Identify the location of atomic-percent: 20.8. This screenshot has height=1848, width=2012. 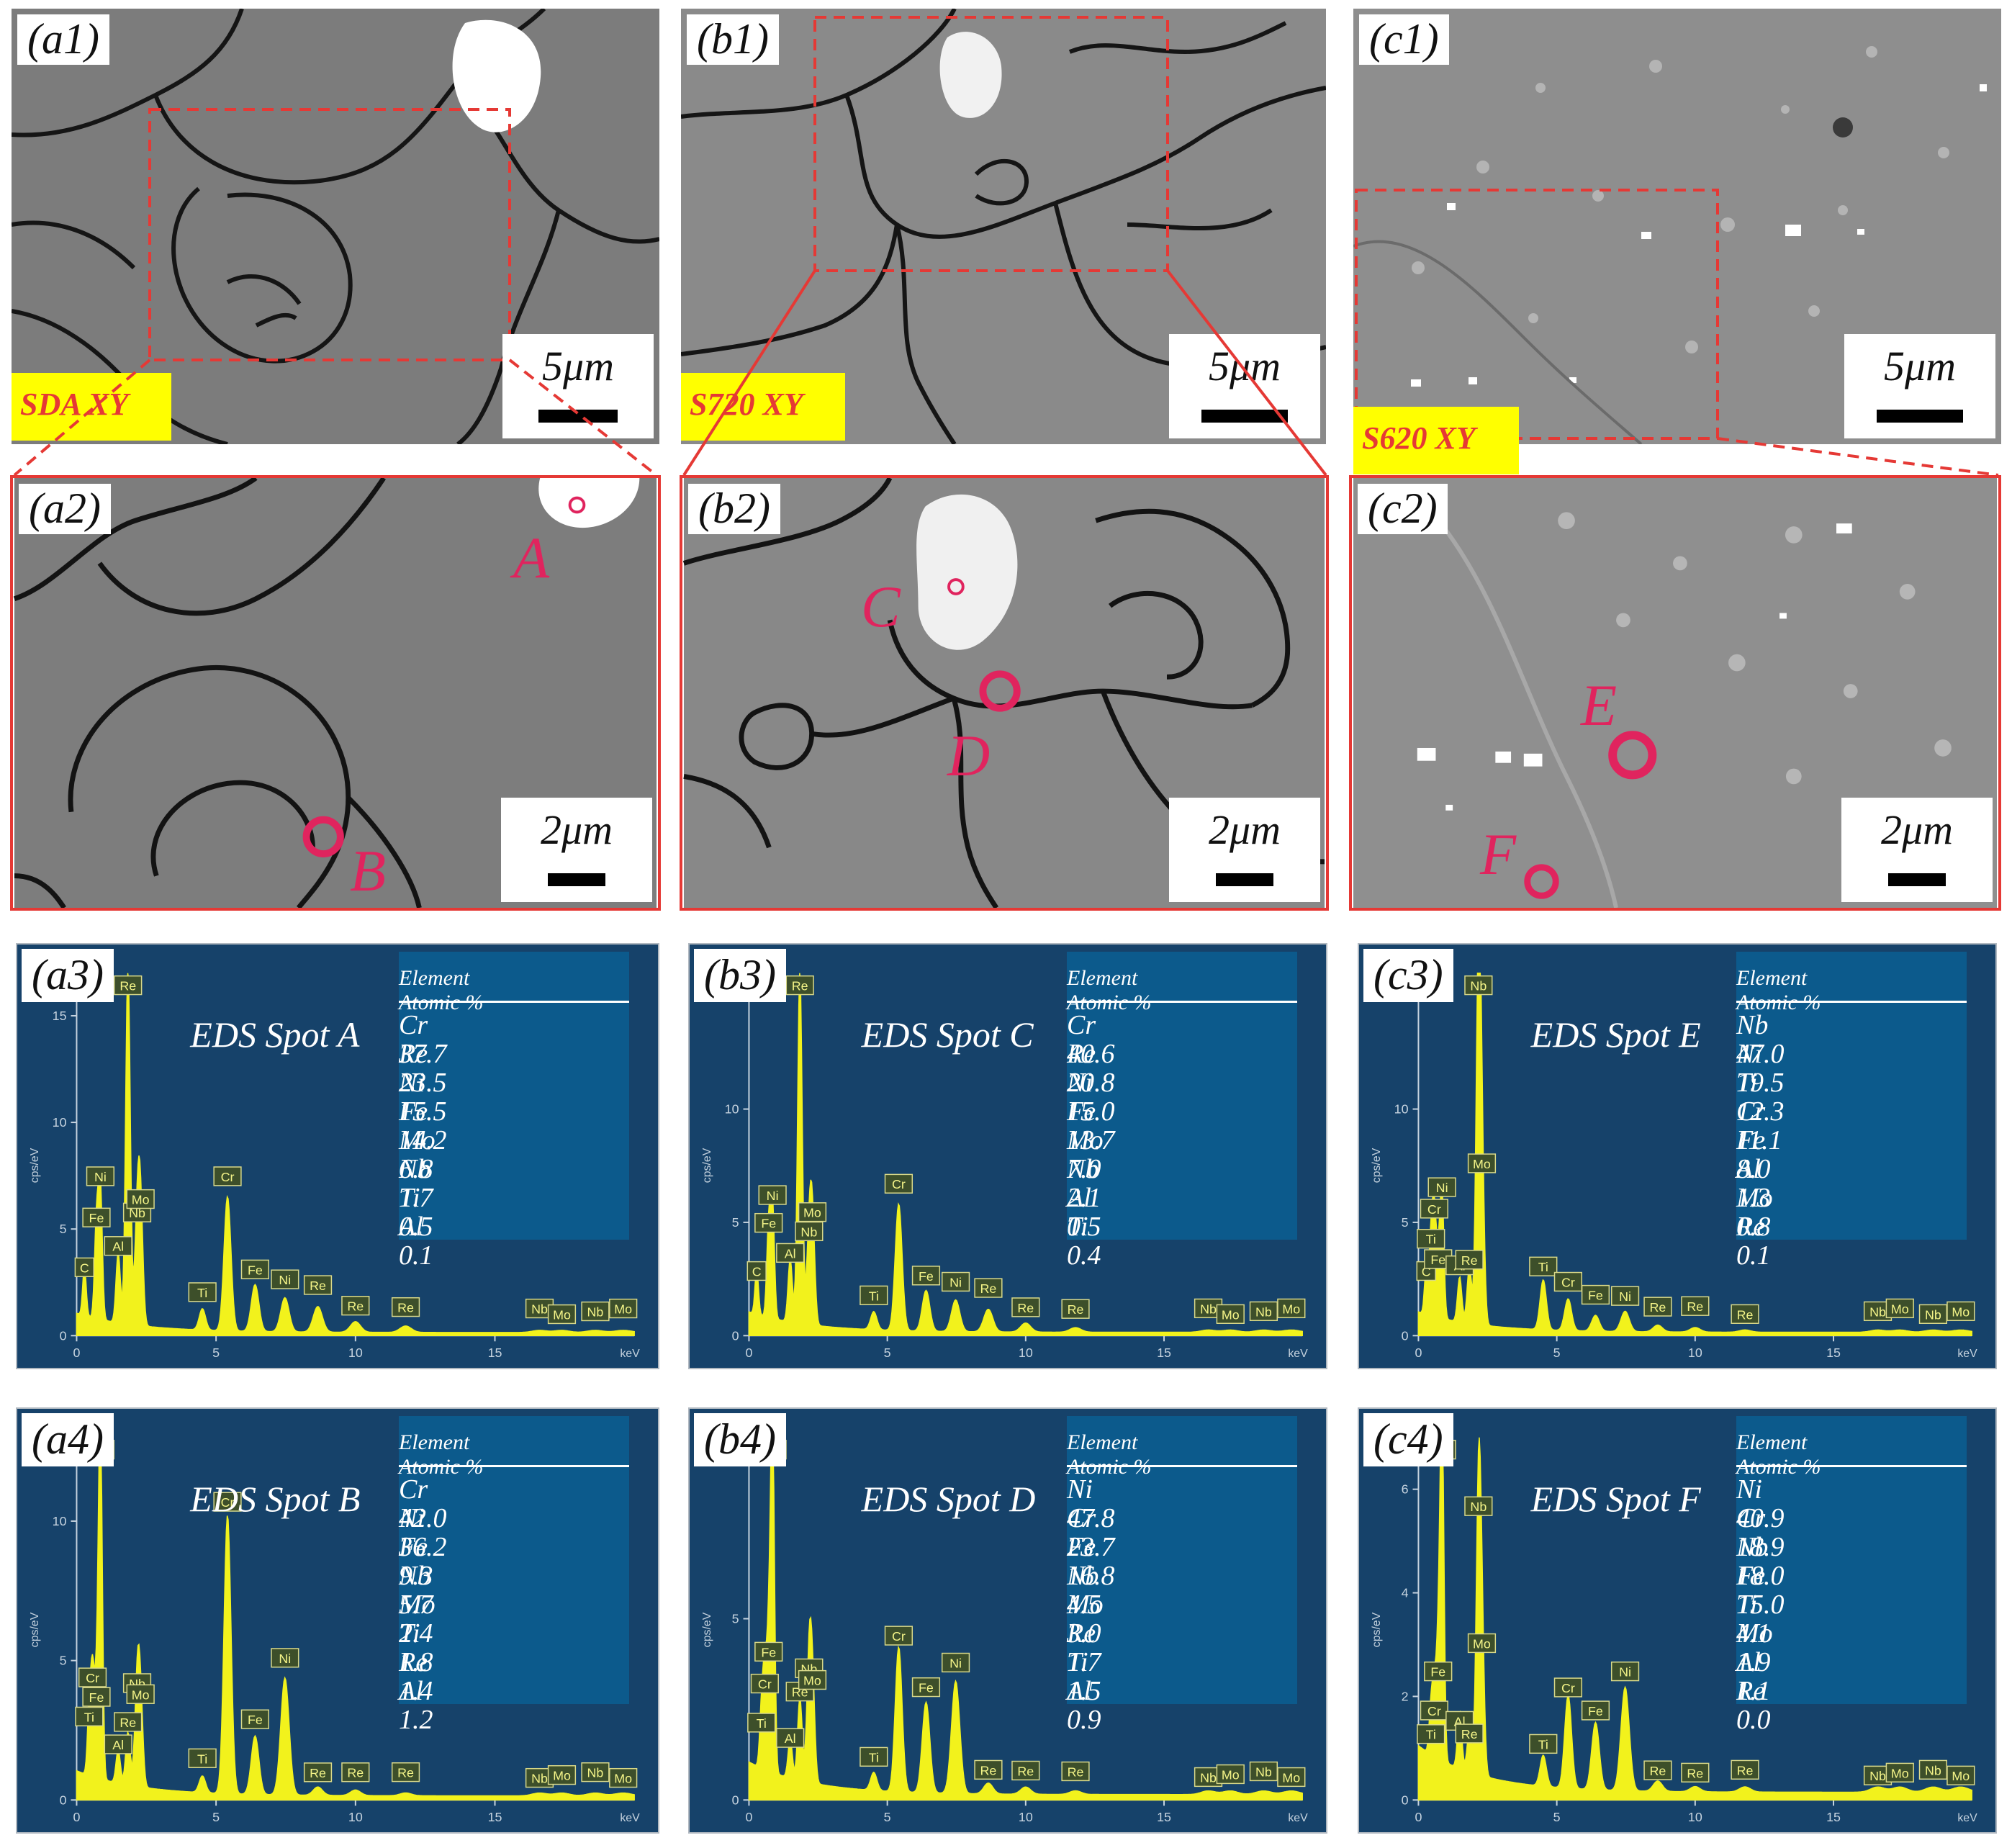
(1091, 1083).